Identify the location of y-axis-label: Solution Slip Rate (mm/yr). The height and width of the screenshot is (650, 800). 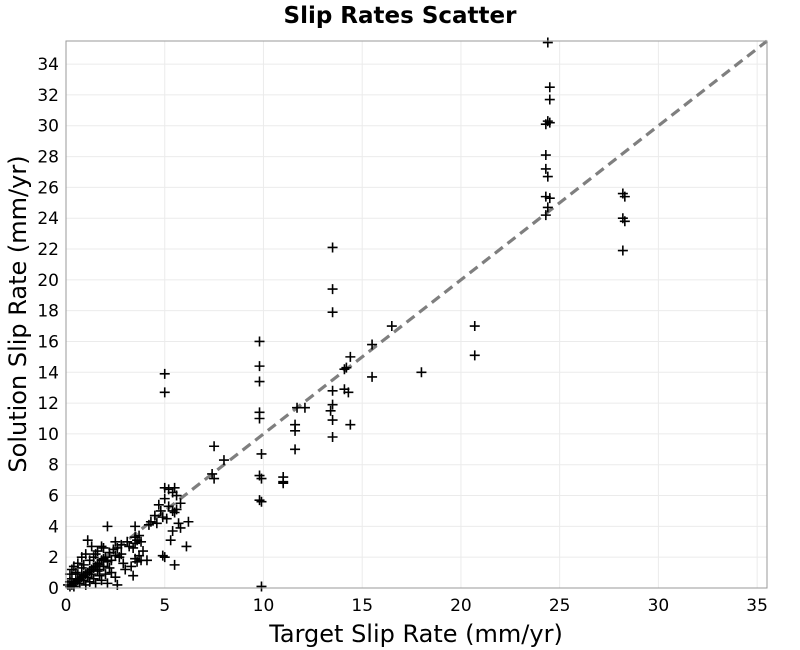
(18, 313).